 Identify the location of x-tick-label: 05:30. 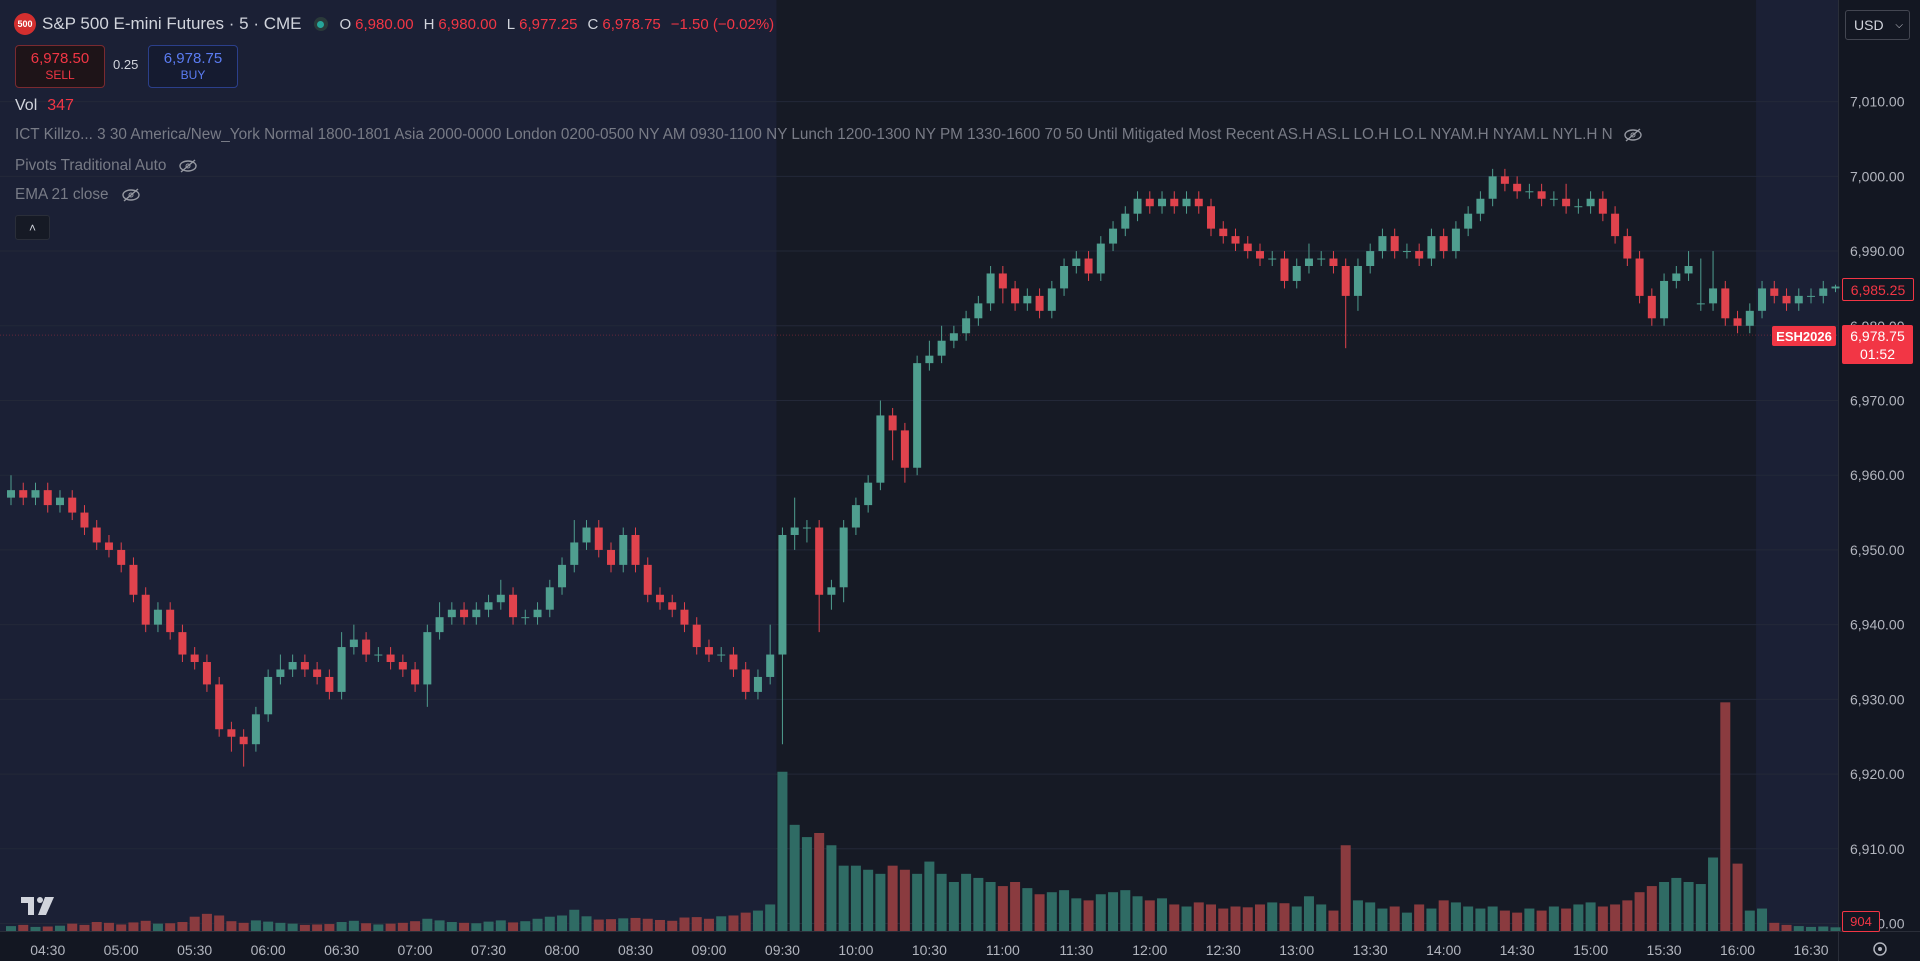
(194, 950).